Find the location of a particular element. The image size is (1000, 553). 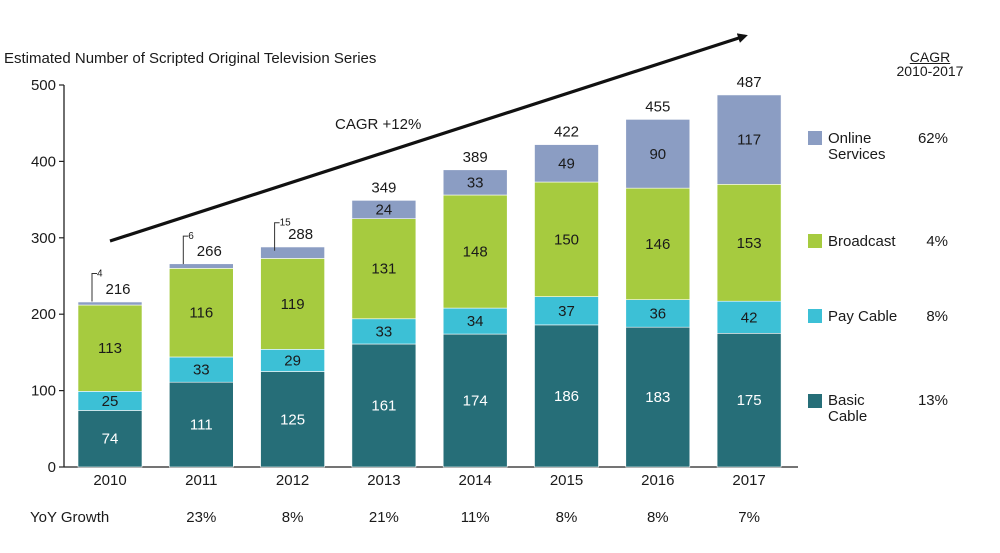

bar-total-label: 288 is located at coordinates (300, 234).